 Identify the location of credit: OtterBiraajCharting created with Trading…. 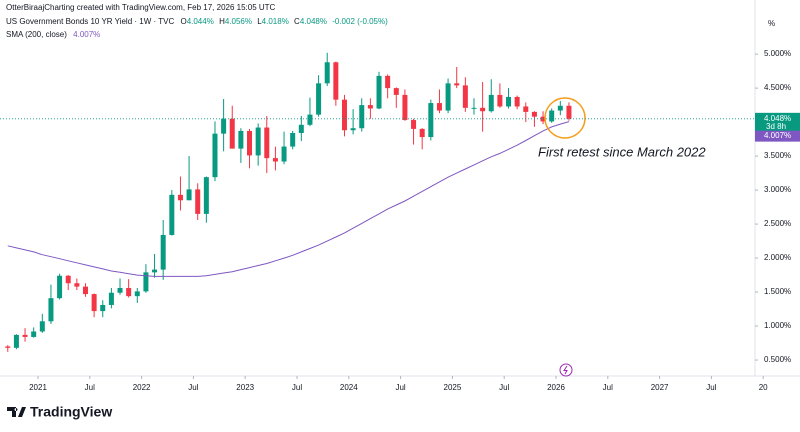
(141, 7).